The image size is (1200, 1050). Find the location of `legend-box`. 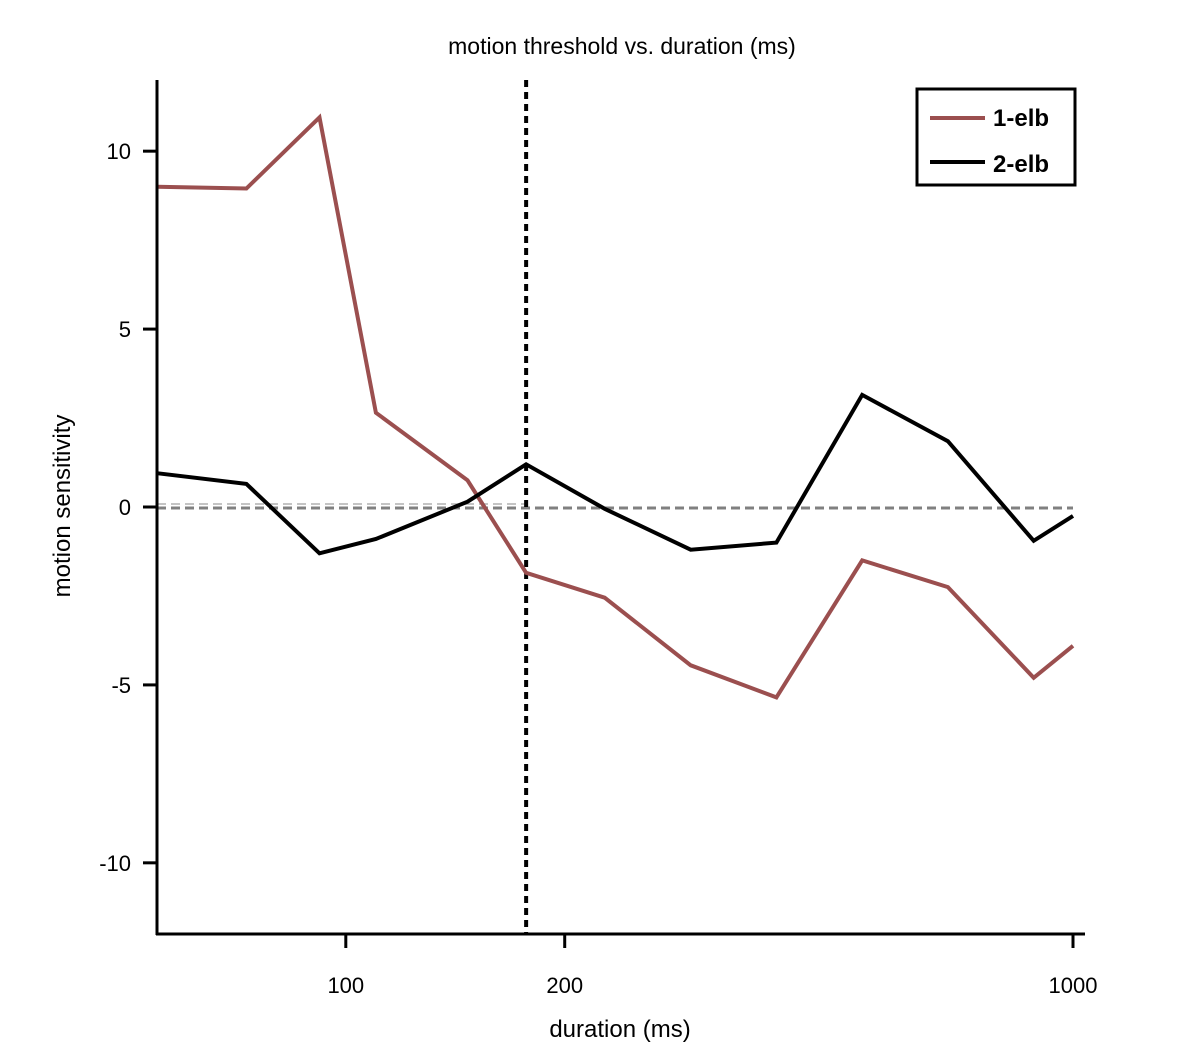

legend-box is located at coordinates (996, 137).